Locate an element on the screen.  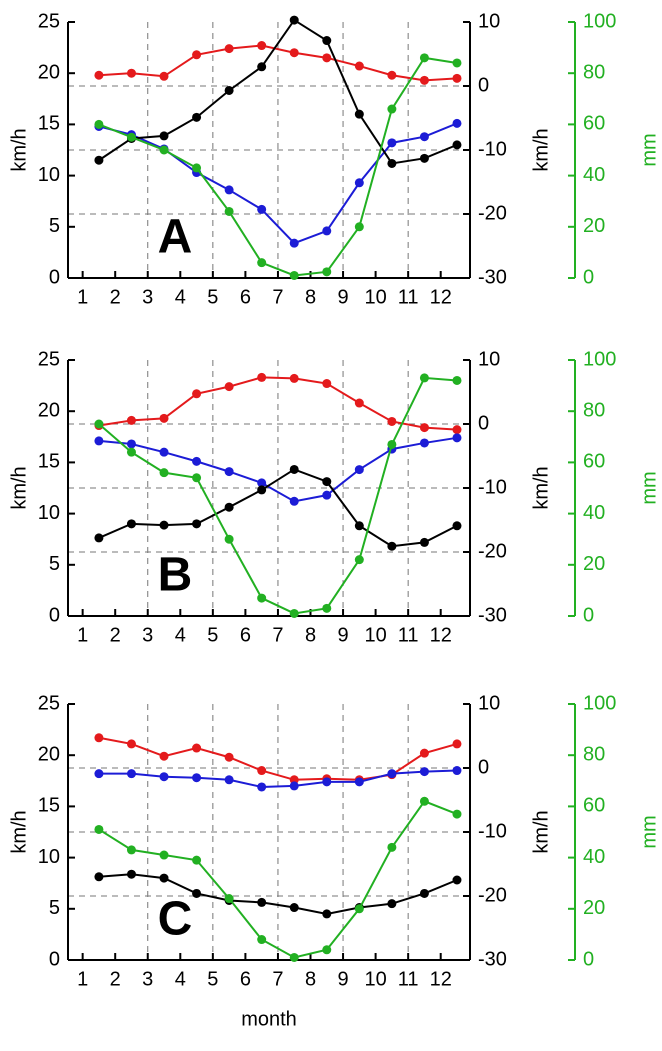
x-tick-label: 2 is located at coordinates (115, 635).